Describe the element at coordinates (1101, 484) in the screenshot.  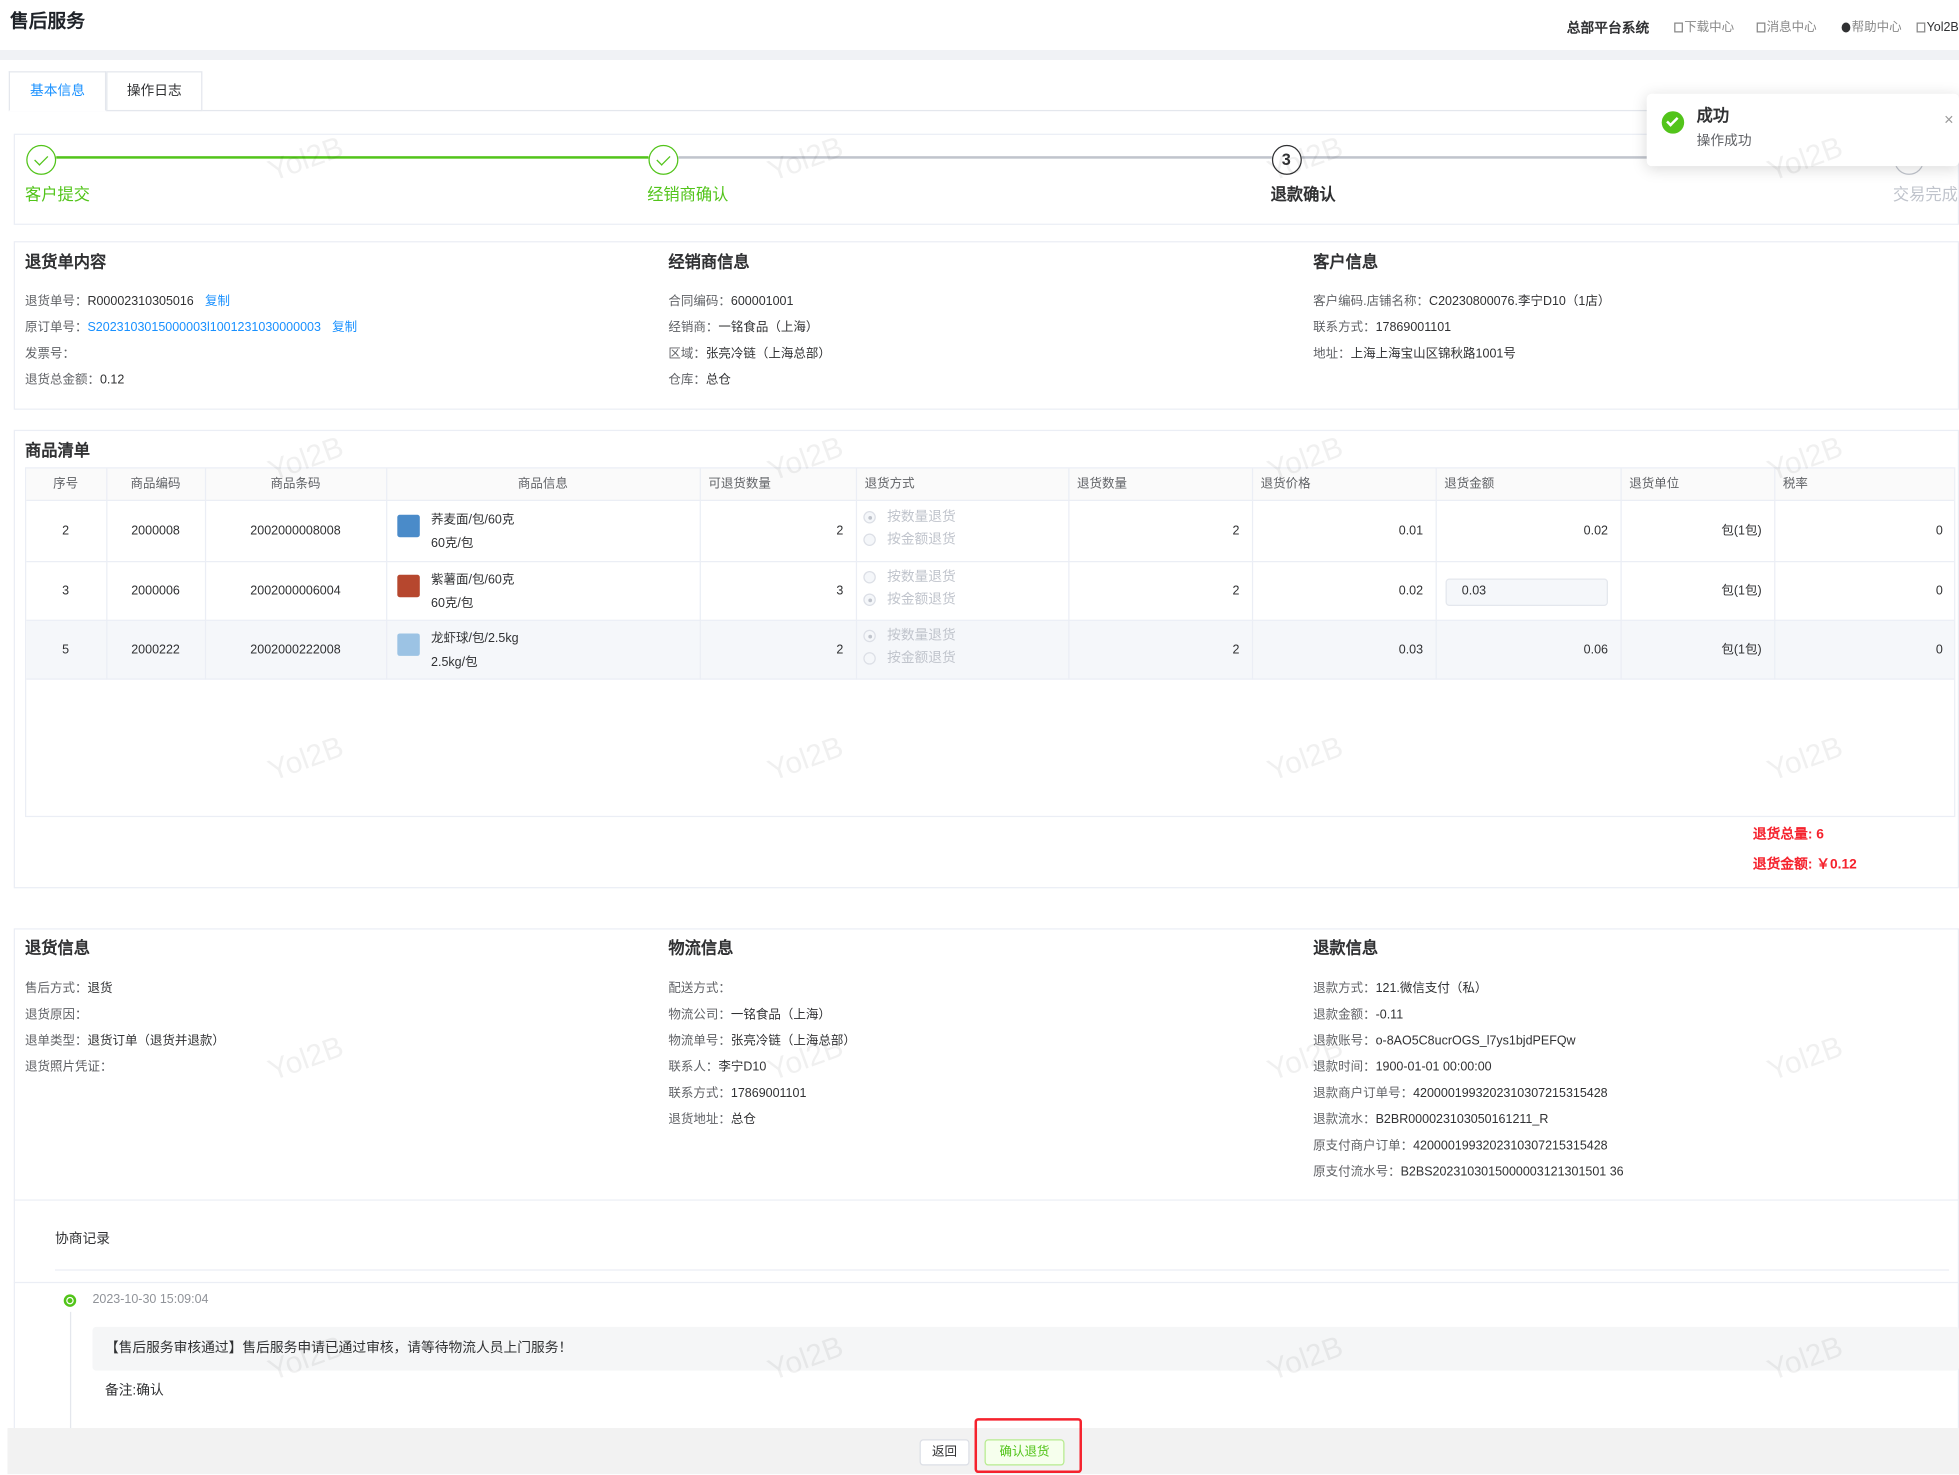
I see `column-header: 退货数量` at that location.